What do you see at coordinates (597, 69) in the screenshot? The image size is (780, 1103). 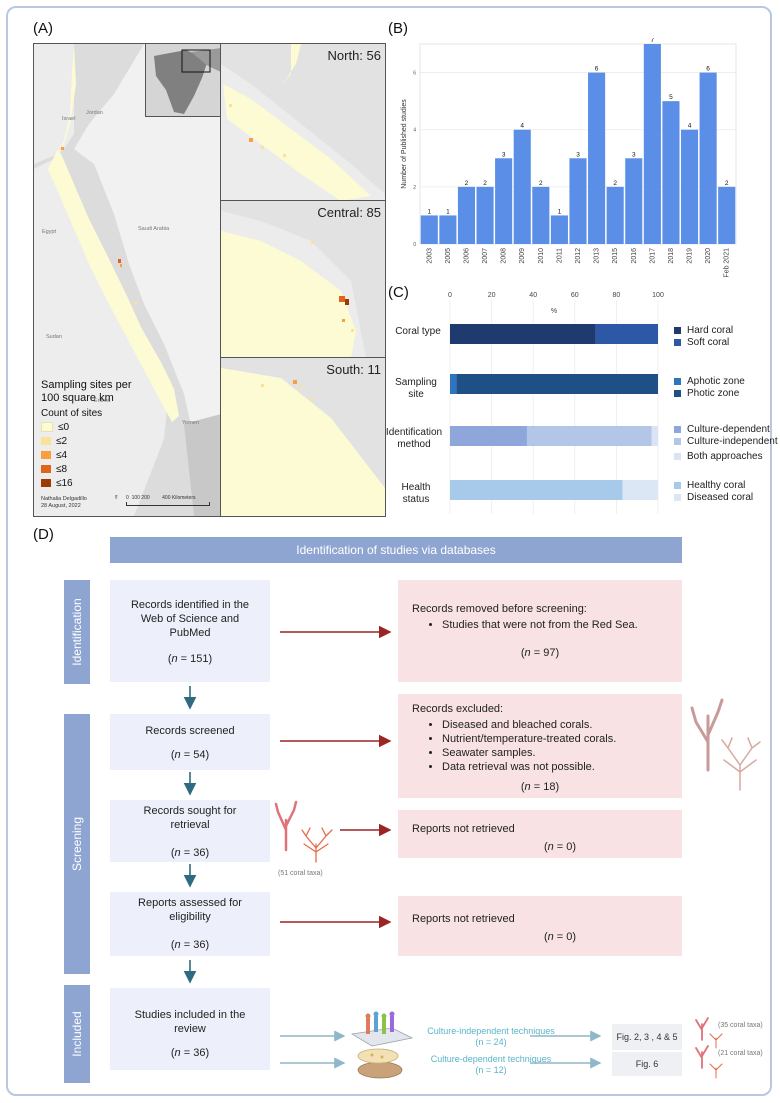 I see `bar-value-label: 6` at bounding box center [597, 69].